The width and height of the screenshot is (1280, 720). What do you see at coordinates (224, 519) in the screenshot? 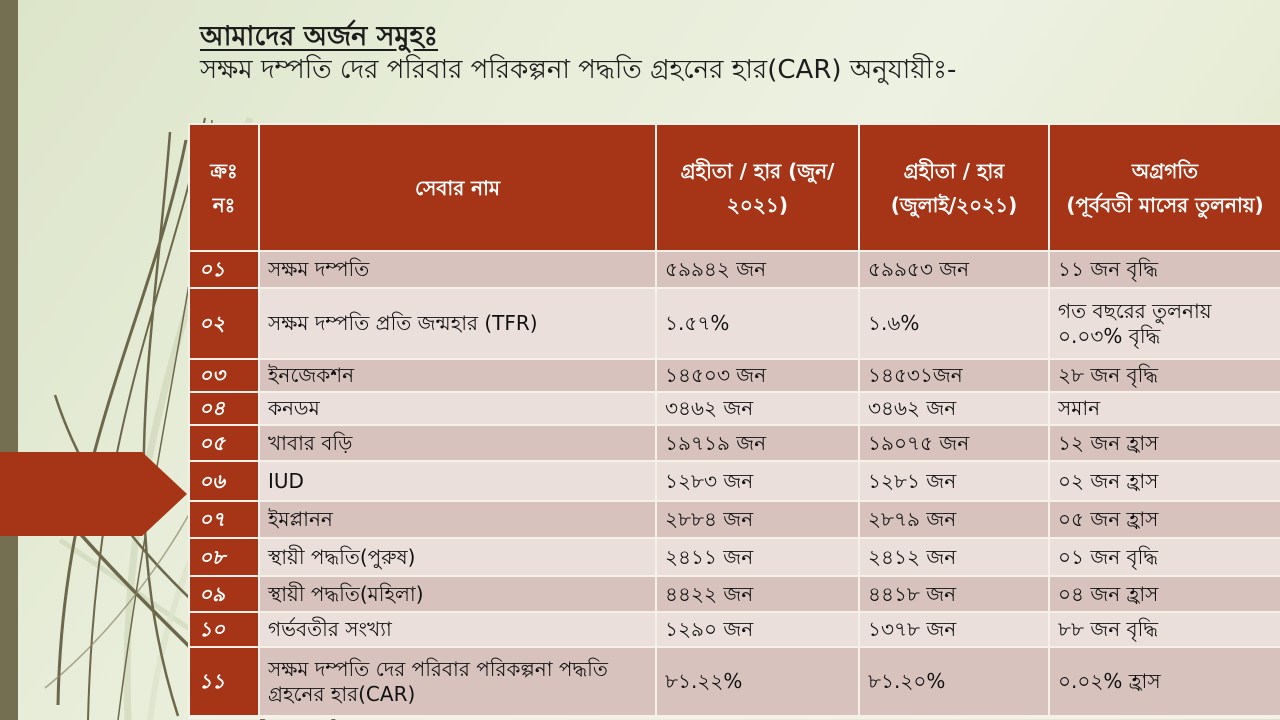
I see `serial-cell: ০৭` at bounding box center [224, 519].